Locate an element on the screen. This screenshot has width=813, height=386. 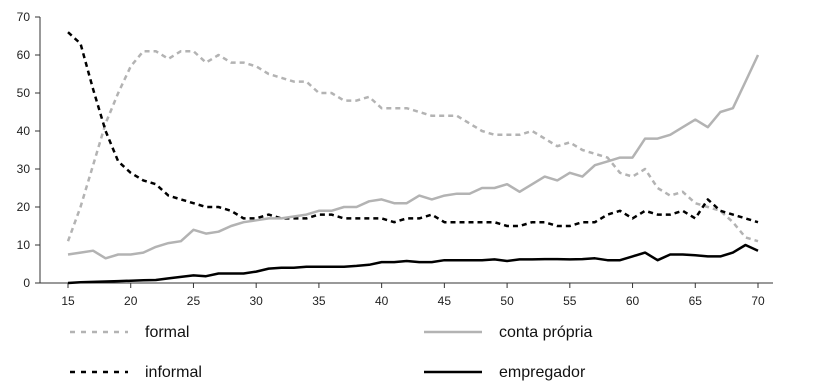
y-tick-label: 10 is located at coordinates (24, 245).